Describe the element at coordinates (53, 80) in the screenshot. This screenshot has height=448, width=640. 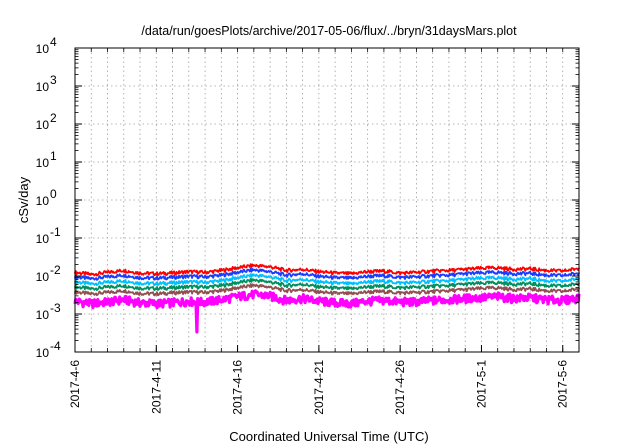
I see `y-tick-exponent: 3` at that location.